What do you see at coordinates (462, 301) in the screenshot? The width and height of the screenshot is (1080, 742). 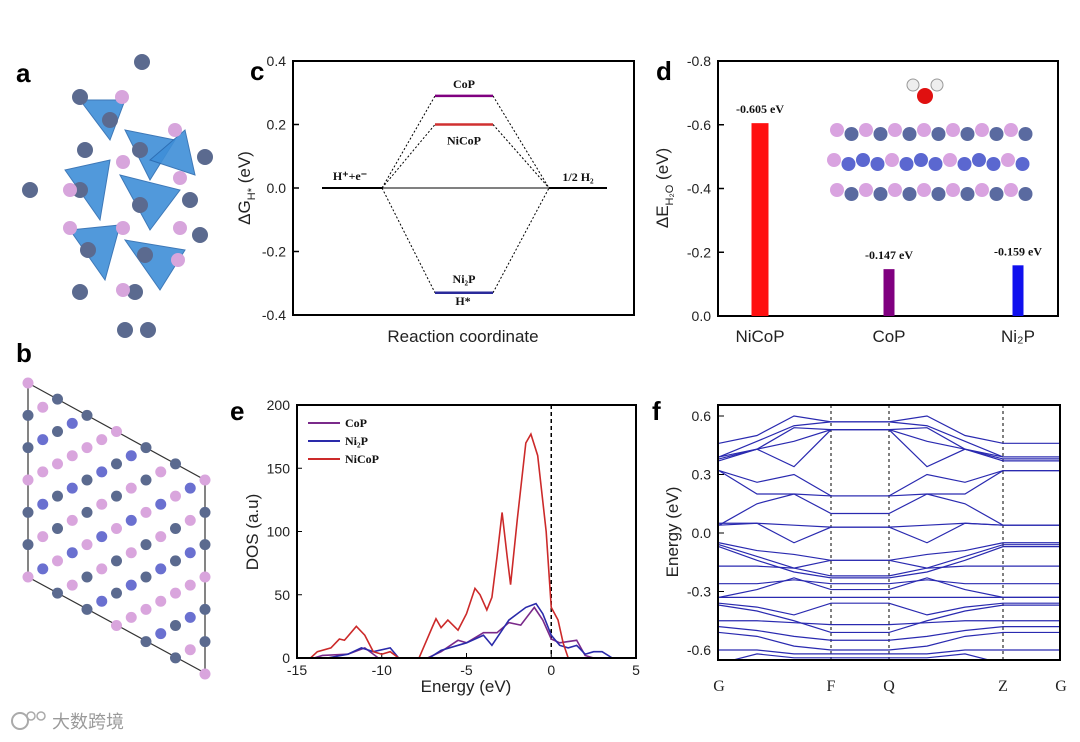 I see `intermediate-label: H*` at bounding box center [462, 301].